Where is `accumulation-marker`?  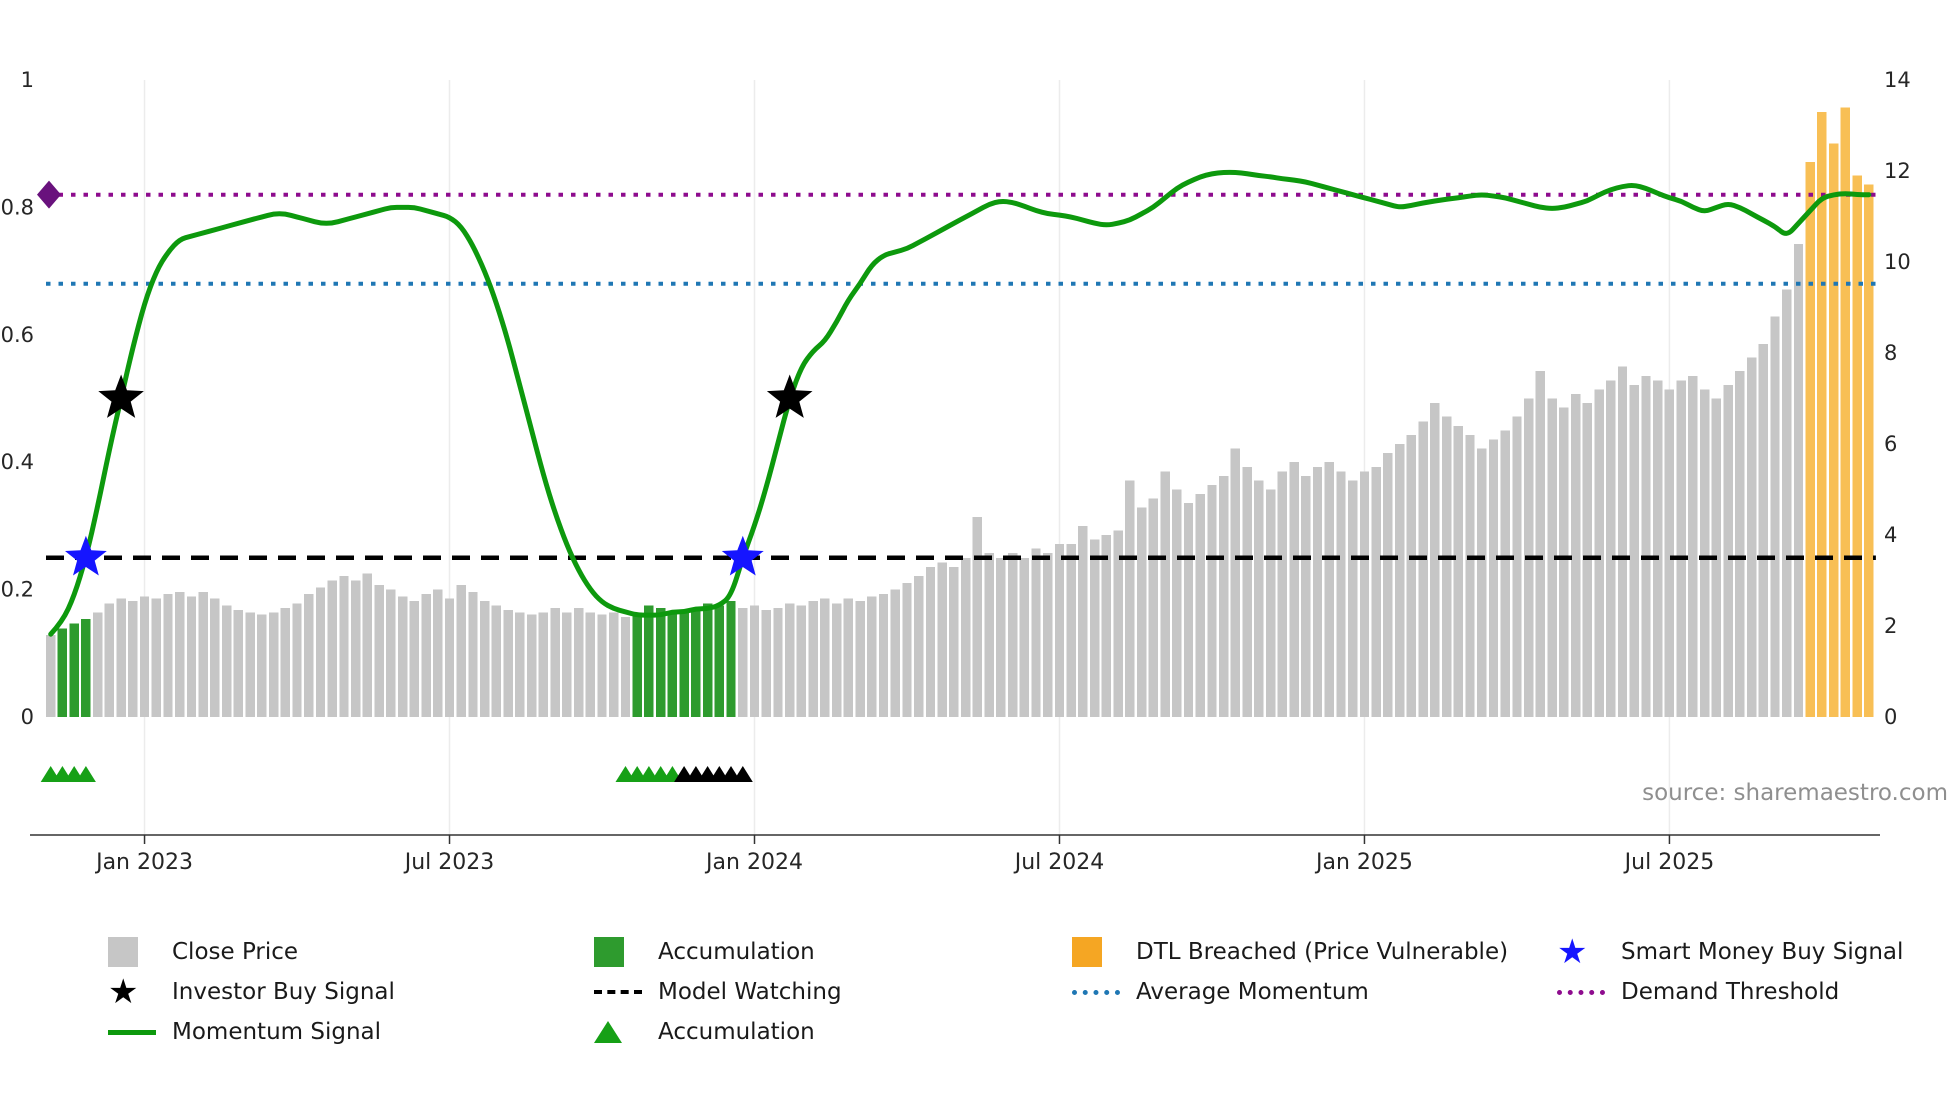 accumulation-marker is located at coordinates (85, 774).